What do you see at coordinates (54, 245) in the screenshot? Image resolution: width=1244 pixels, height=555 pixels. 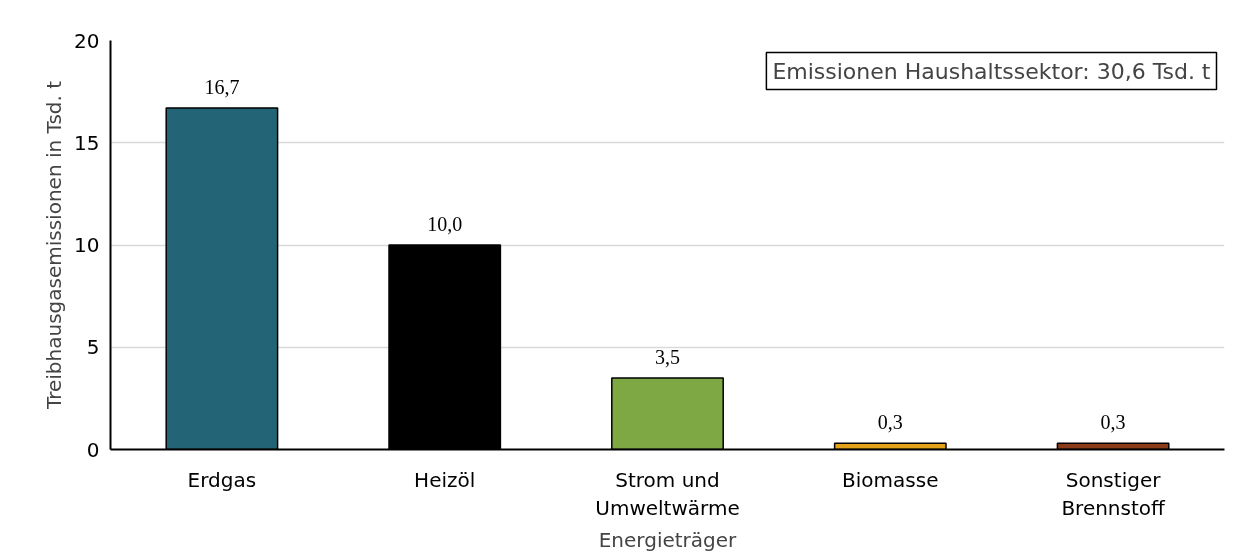 I see `y-axis-title: Treibhausgasemissionen in Tsd. t` at bounding box center [54, 245].